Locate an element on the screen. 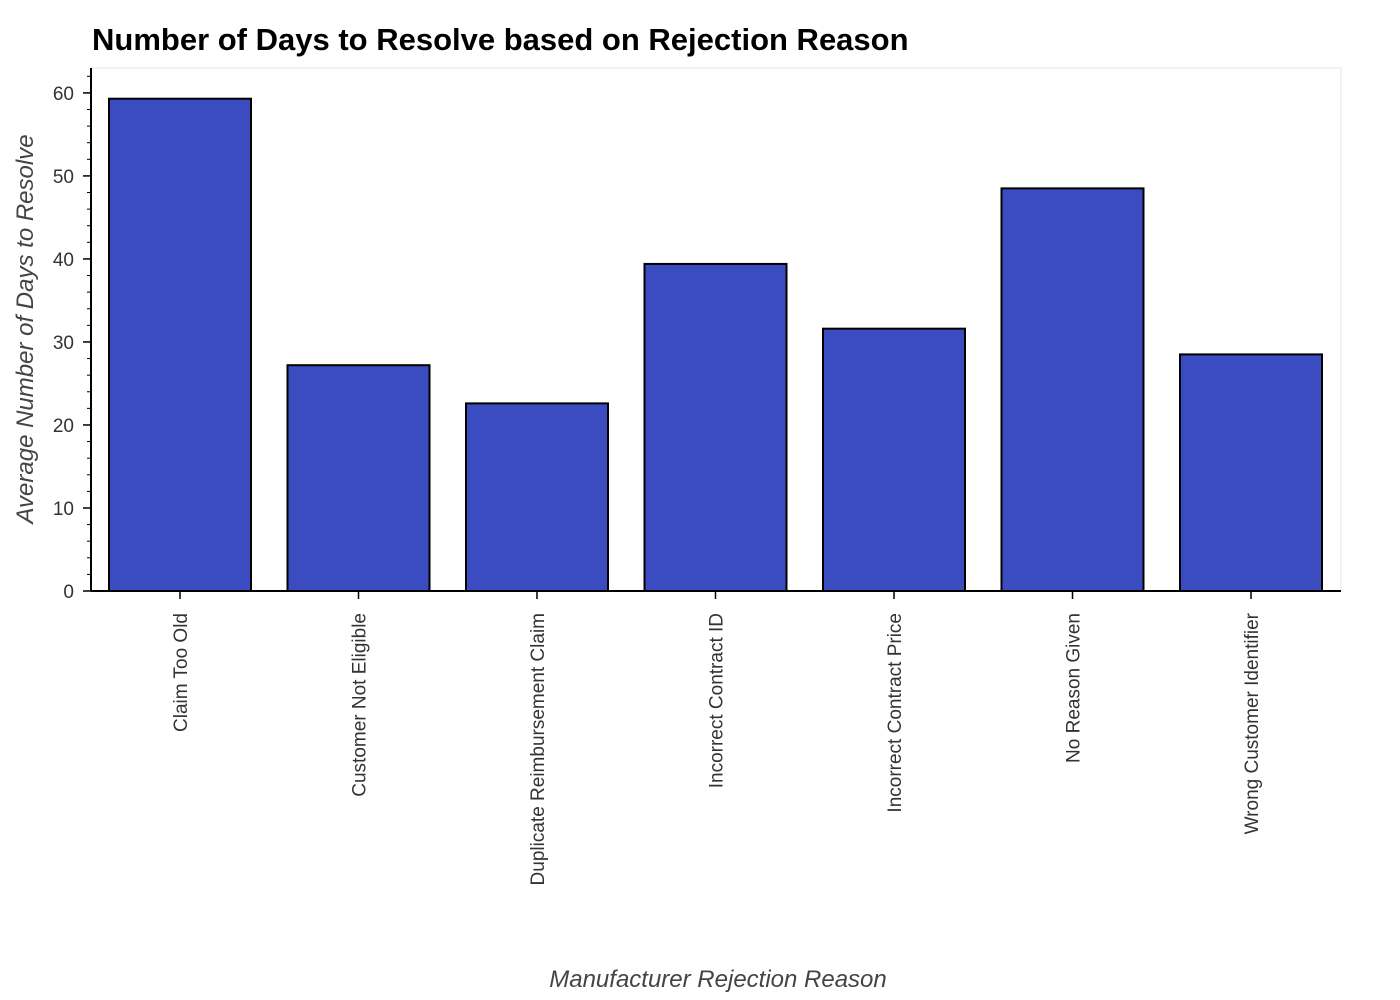 The width and height of the screenshot is (1400, 1000). y-axis: 0 10 20 30 40 50 60 is located at coordinates (72, 335).